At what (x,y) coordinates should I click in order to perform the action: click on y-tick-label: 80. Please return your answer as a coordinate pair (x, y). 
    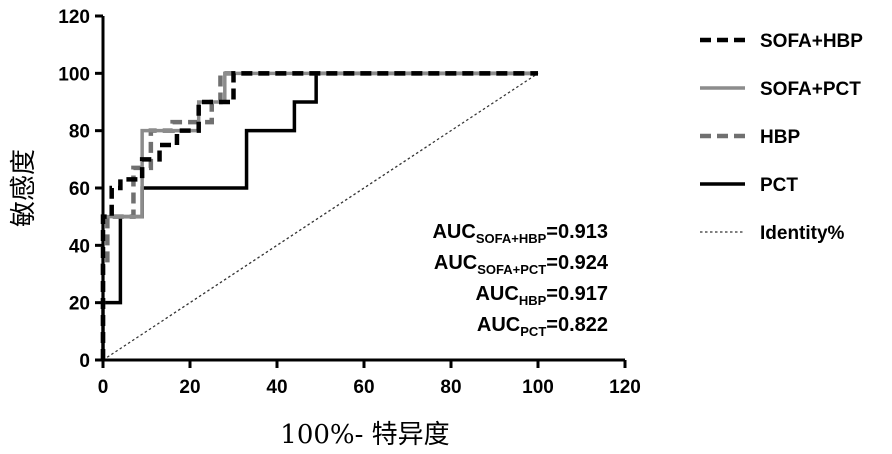
    Looking at the image, I should click on (79, 132).